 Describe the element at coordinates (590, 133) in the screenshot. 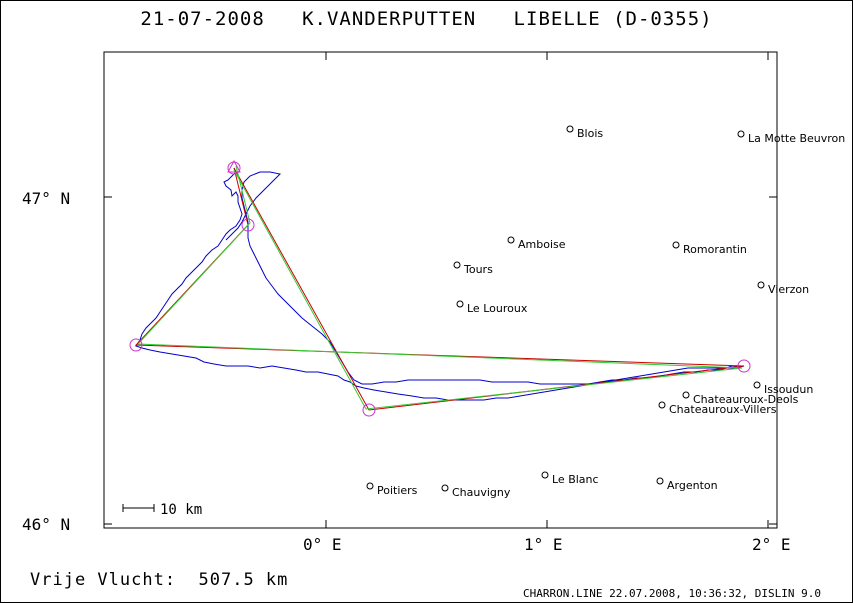

I see `town-label: Blois` at that location.